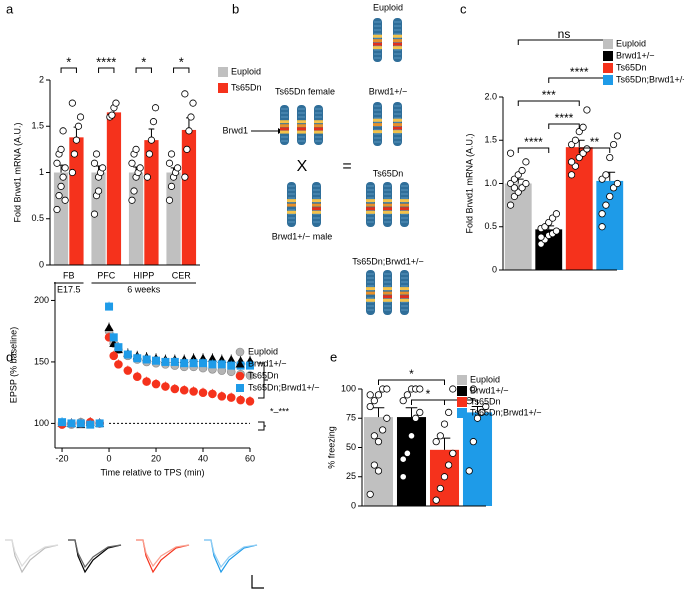 Image resolution: width=684 pixels, height=591 pixels. What do you see at coordinates (69, 289) in the screenshot?
I see `group-label: E17.5` at bounding box center [69, 289].